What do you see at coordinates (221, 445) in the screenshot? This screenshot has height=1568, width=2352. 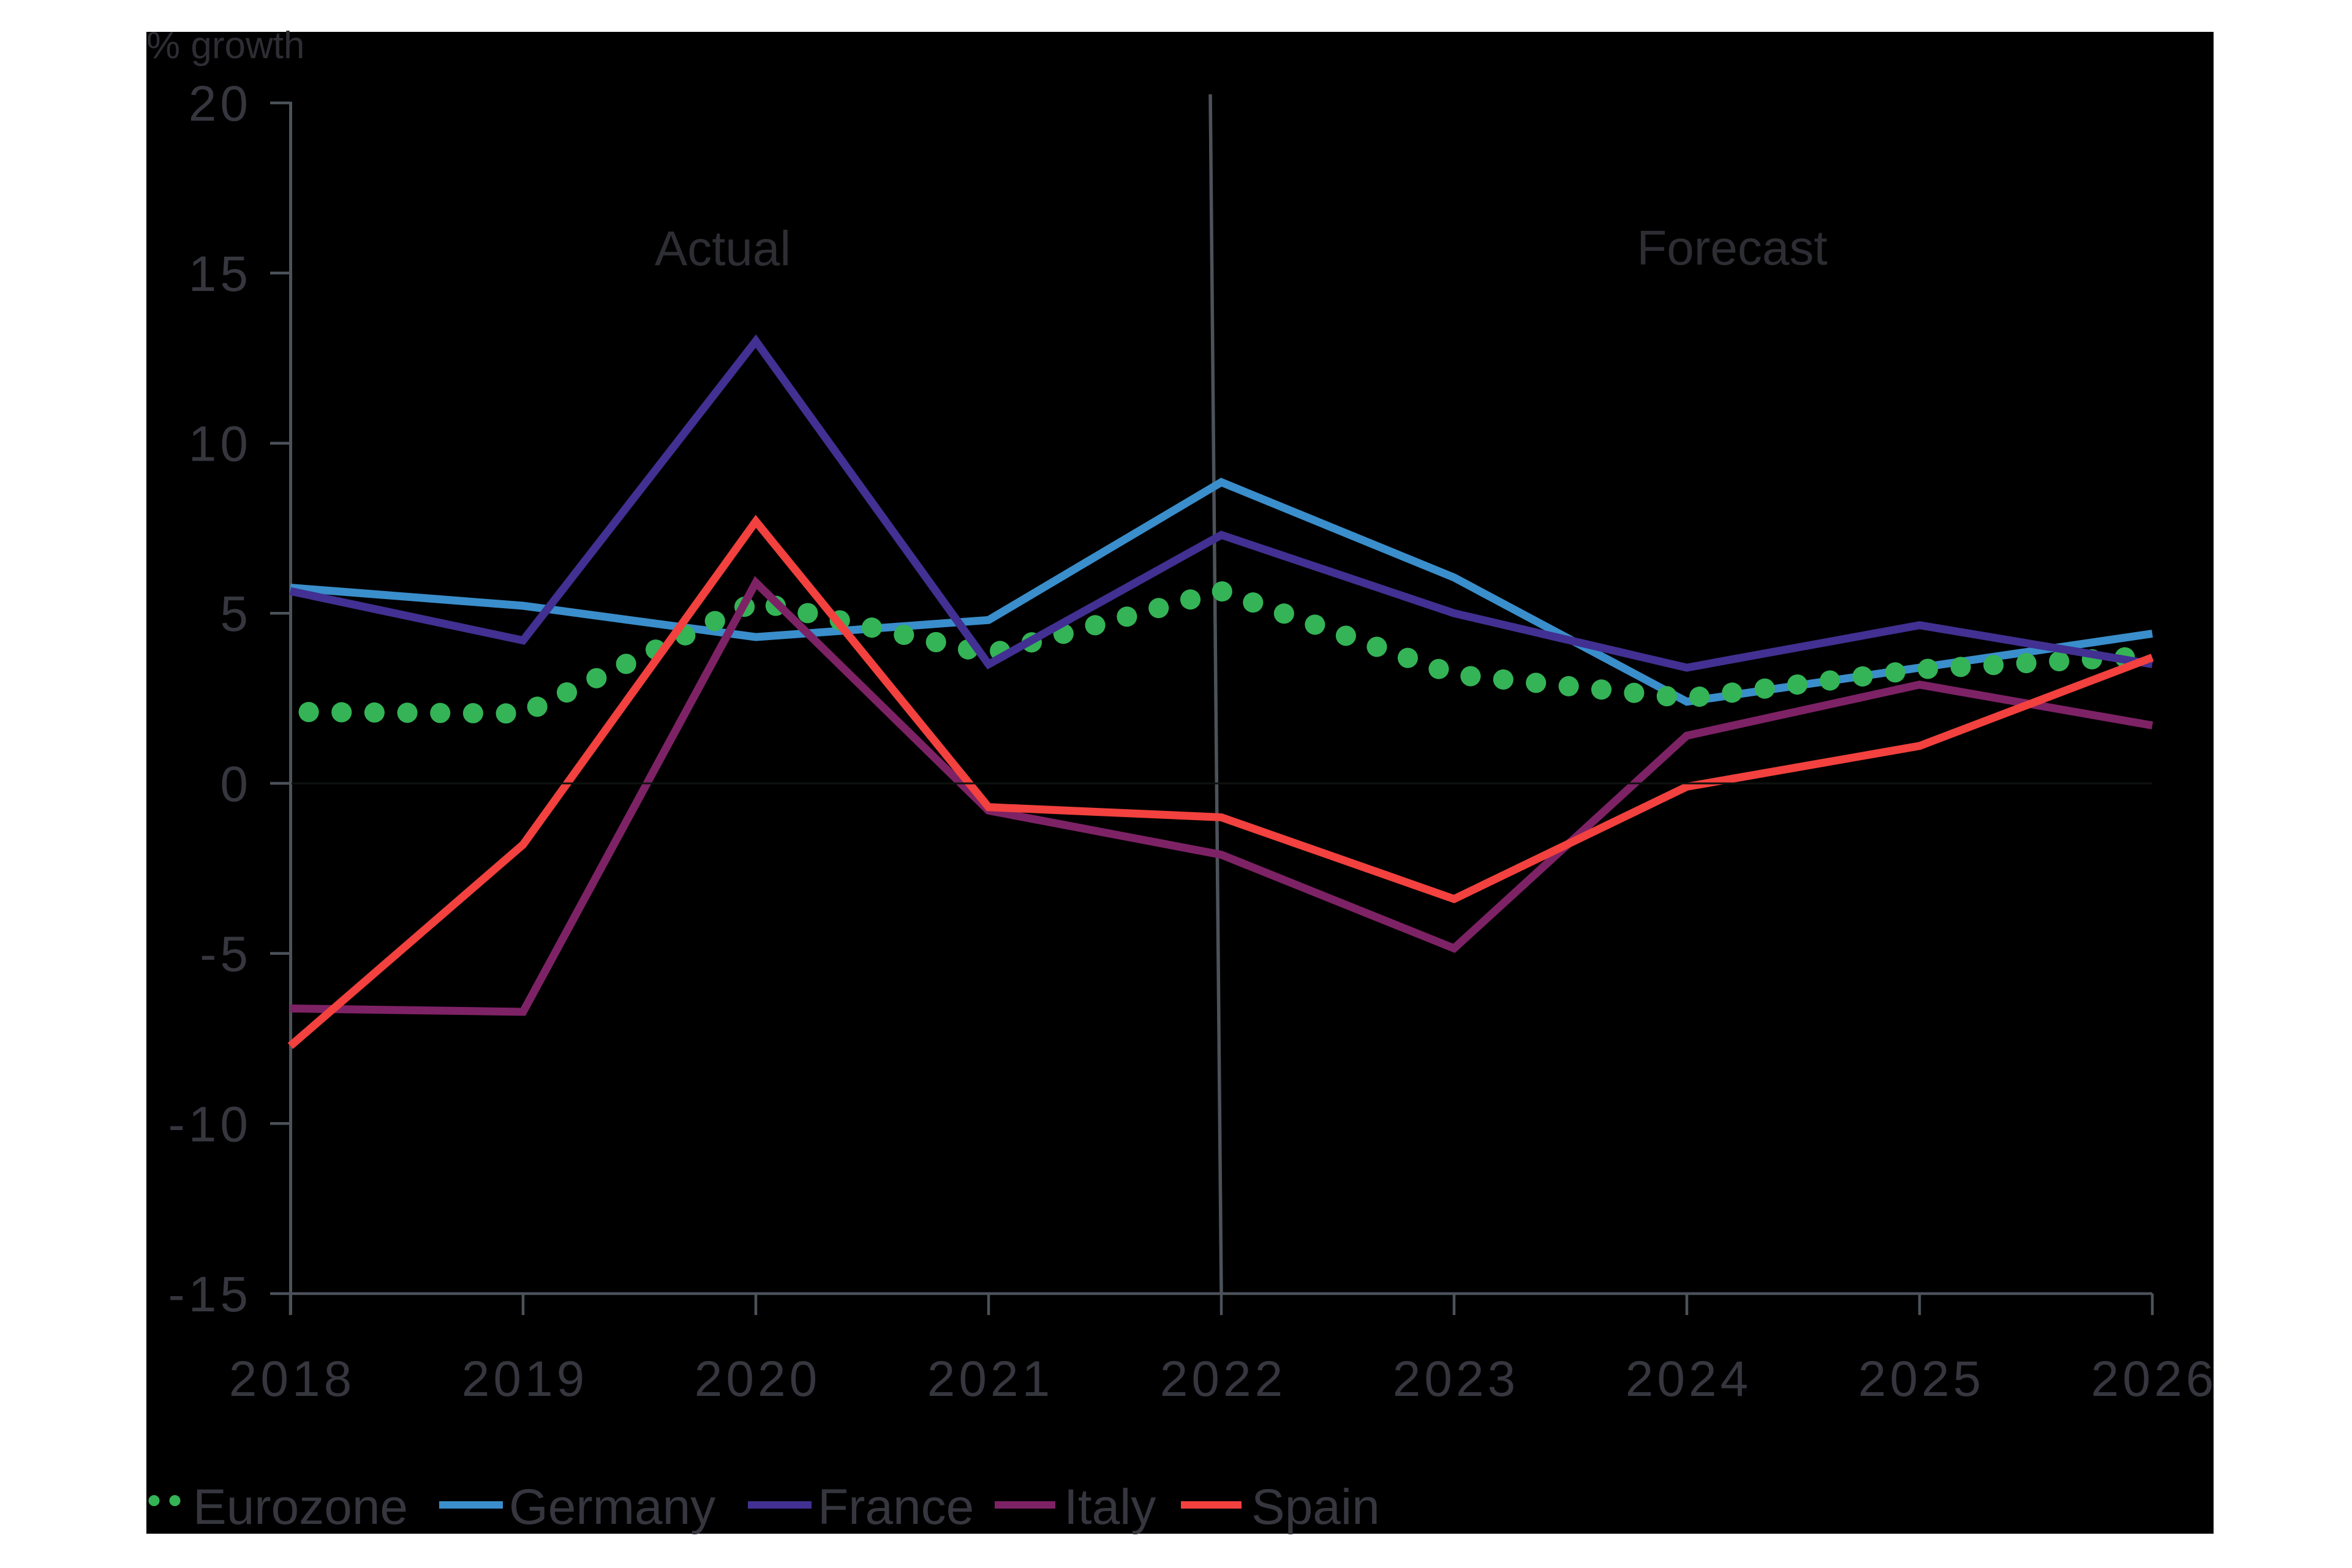 I see `svg-text: 10` at bounding box center [221, 445].